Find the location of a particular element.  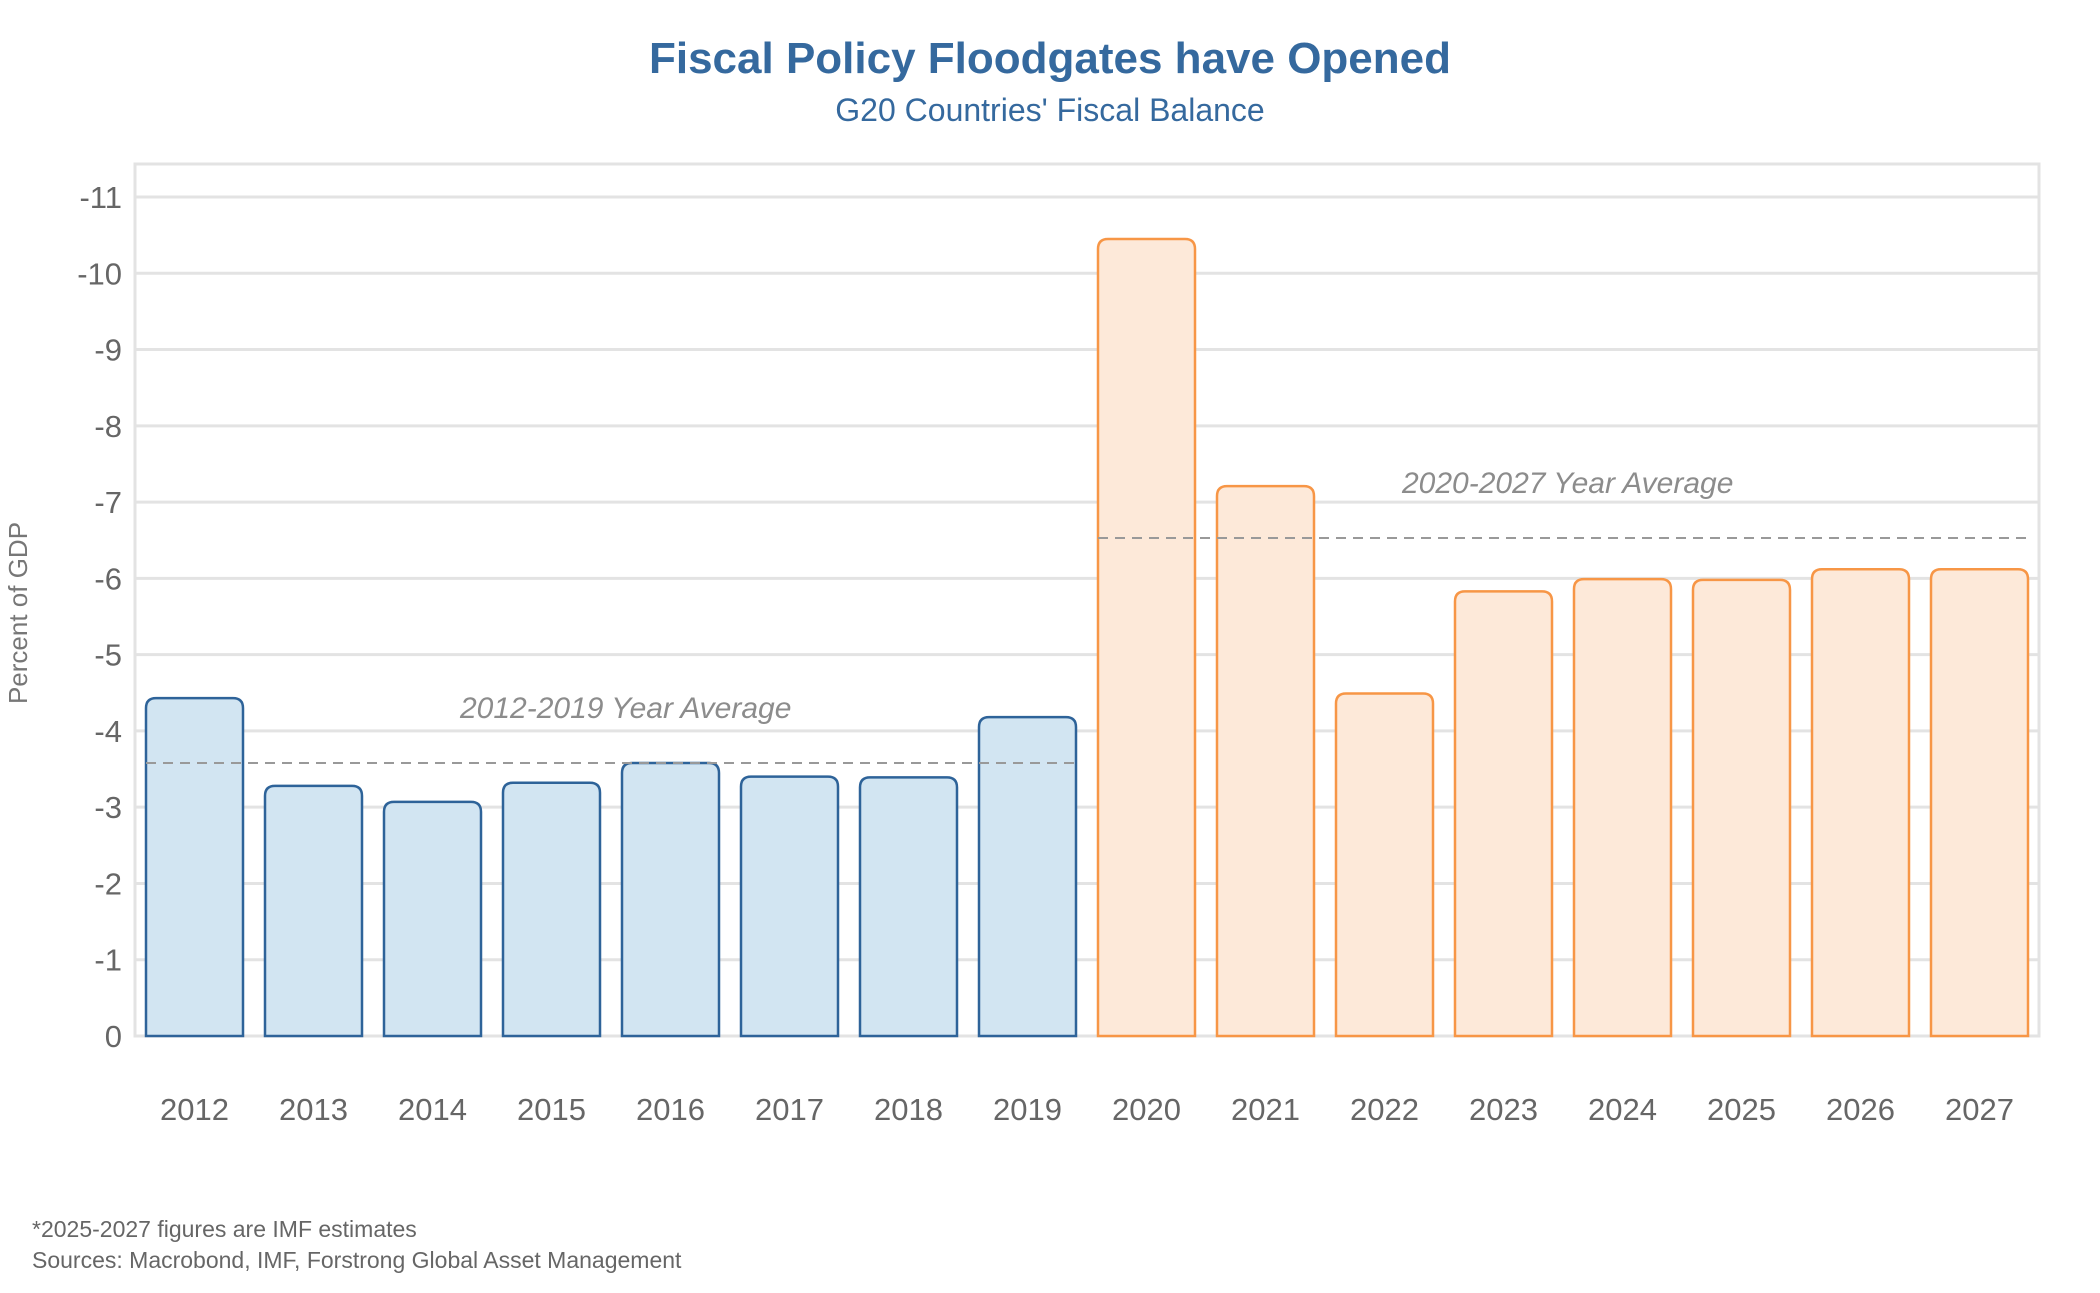

bar-2023 is located at coordinates (1503, 814).